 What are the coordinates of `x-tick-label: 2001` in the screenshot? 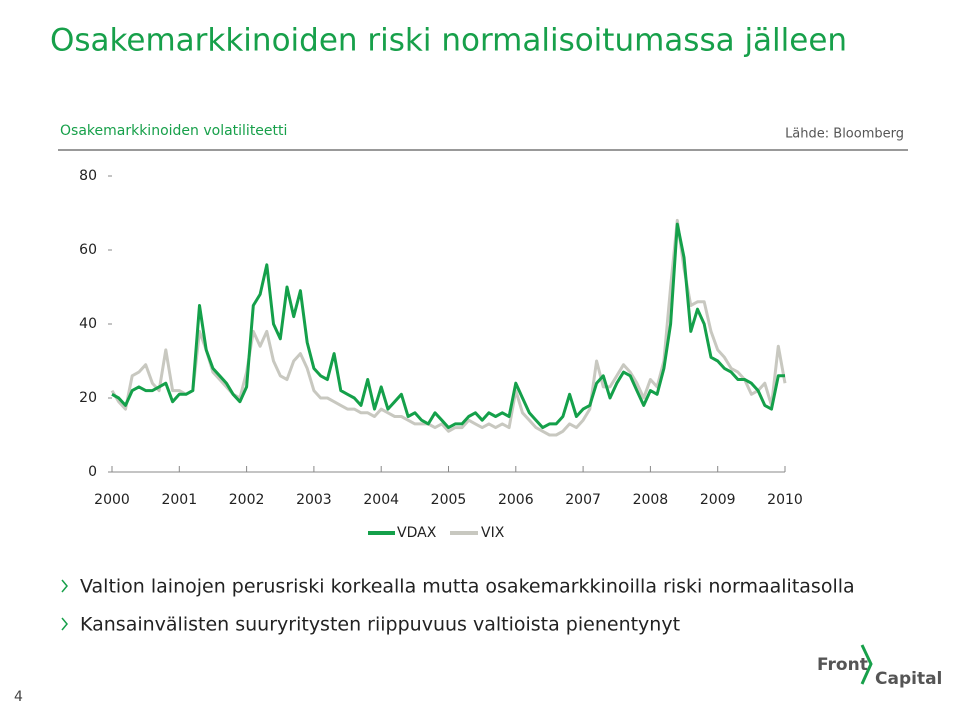 It's located at (179, 500).